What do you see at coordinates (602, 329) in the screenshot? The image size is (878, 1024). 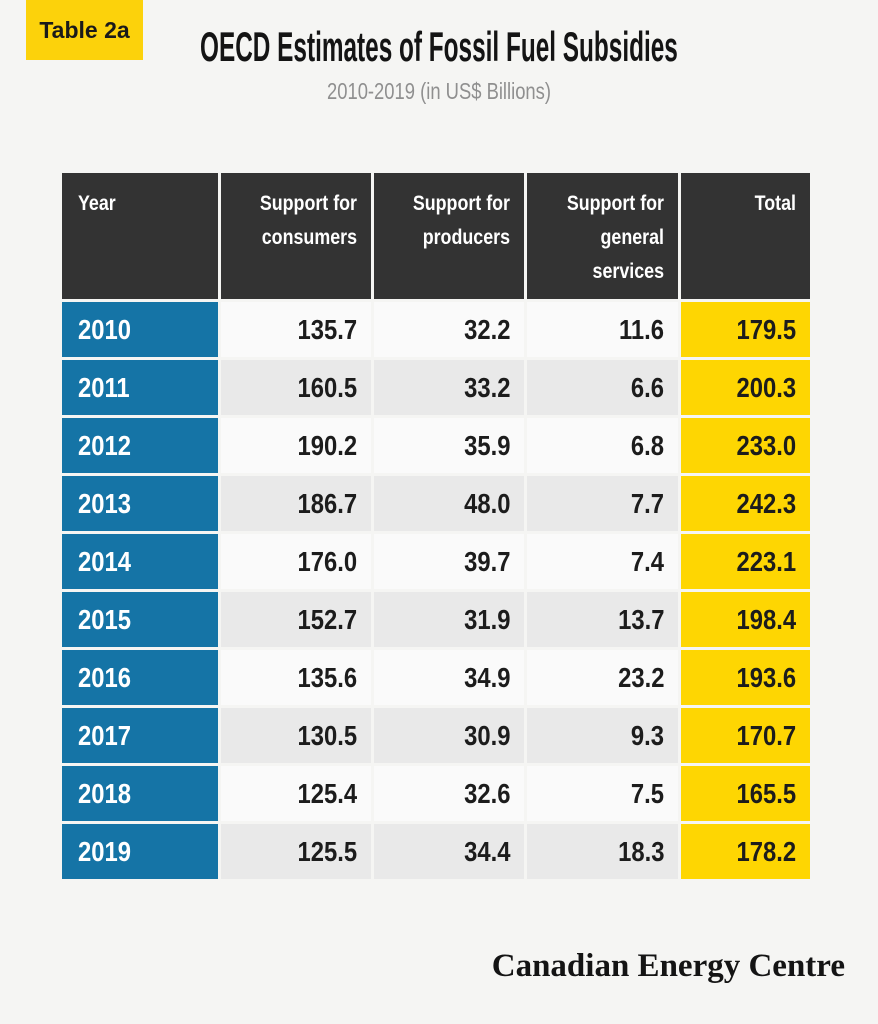 I see `cell-general-services: 11.6` at bounding box center [602, 329].